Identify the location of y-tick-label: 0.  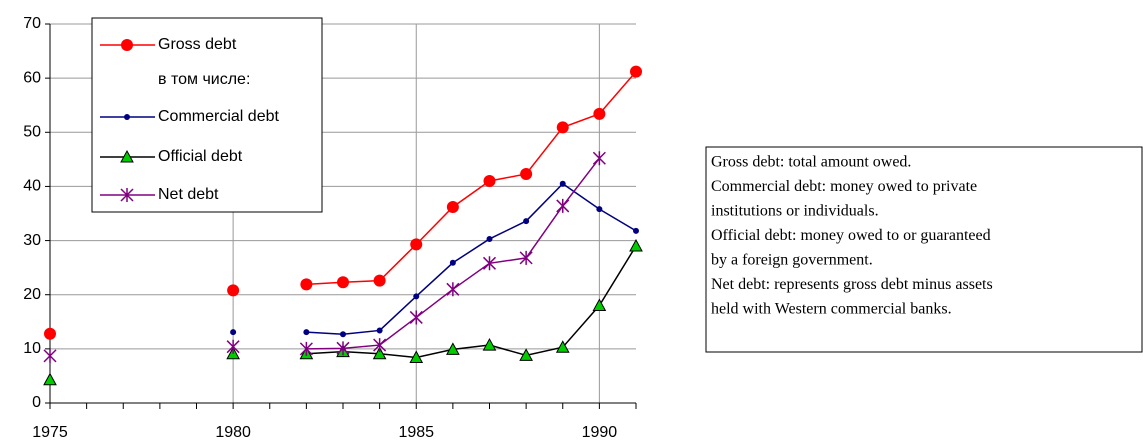
(36, 402).